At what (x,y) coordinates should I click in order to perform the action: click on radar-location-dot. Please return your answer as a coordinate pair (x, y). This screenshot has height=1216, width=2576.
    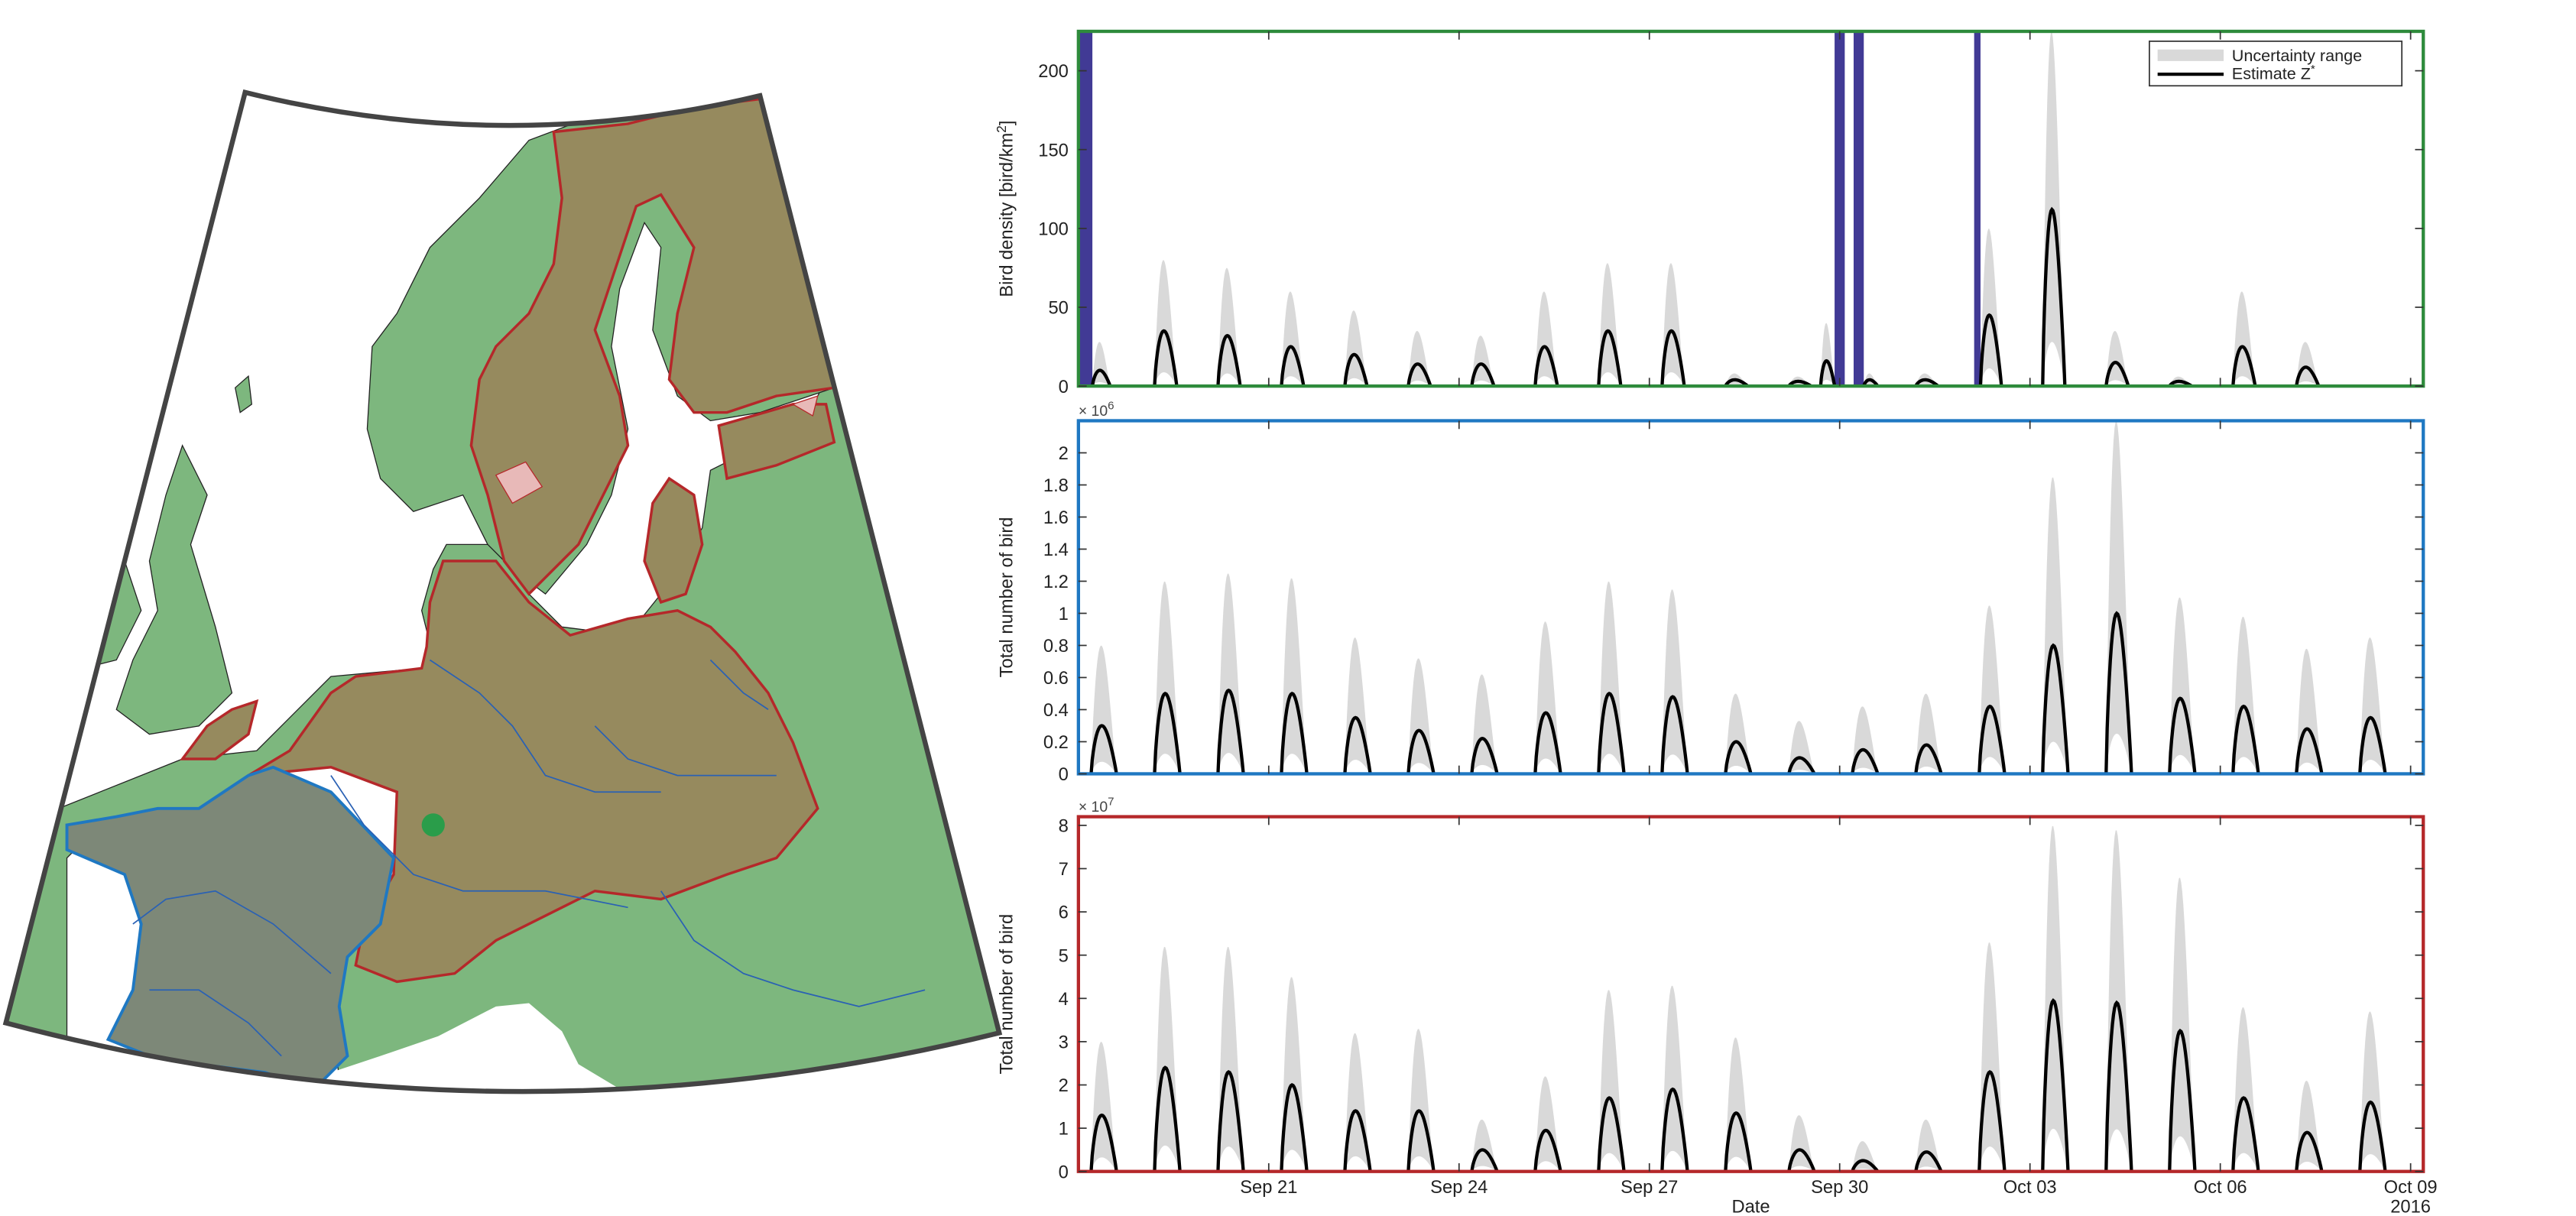
    Looking at the image, I should click on (433, 825).